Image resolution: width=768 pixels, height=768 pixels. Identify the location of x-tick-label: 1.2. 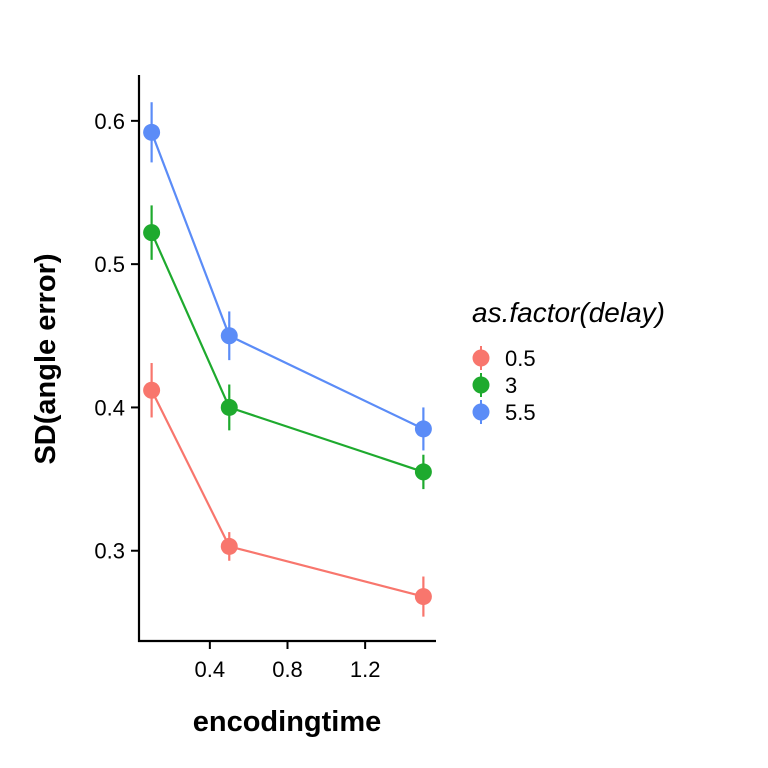
(365, 669).